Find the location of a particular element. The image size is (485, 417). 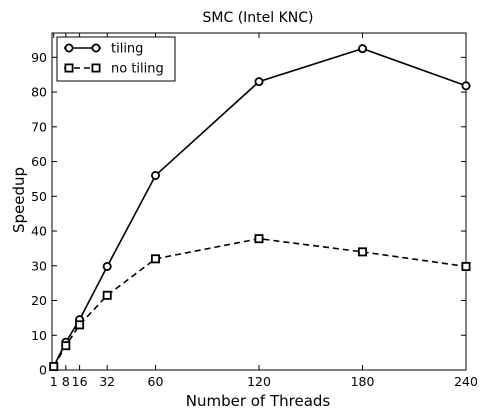

x-tick-label: 1 is located at coordinates (54, 381).